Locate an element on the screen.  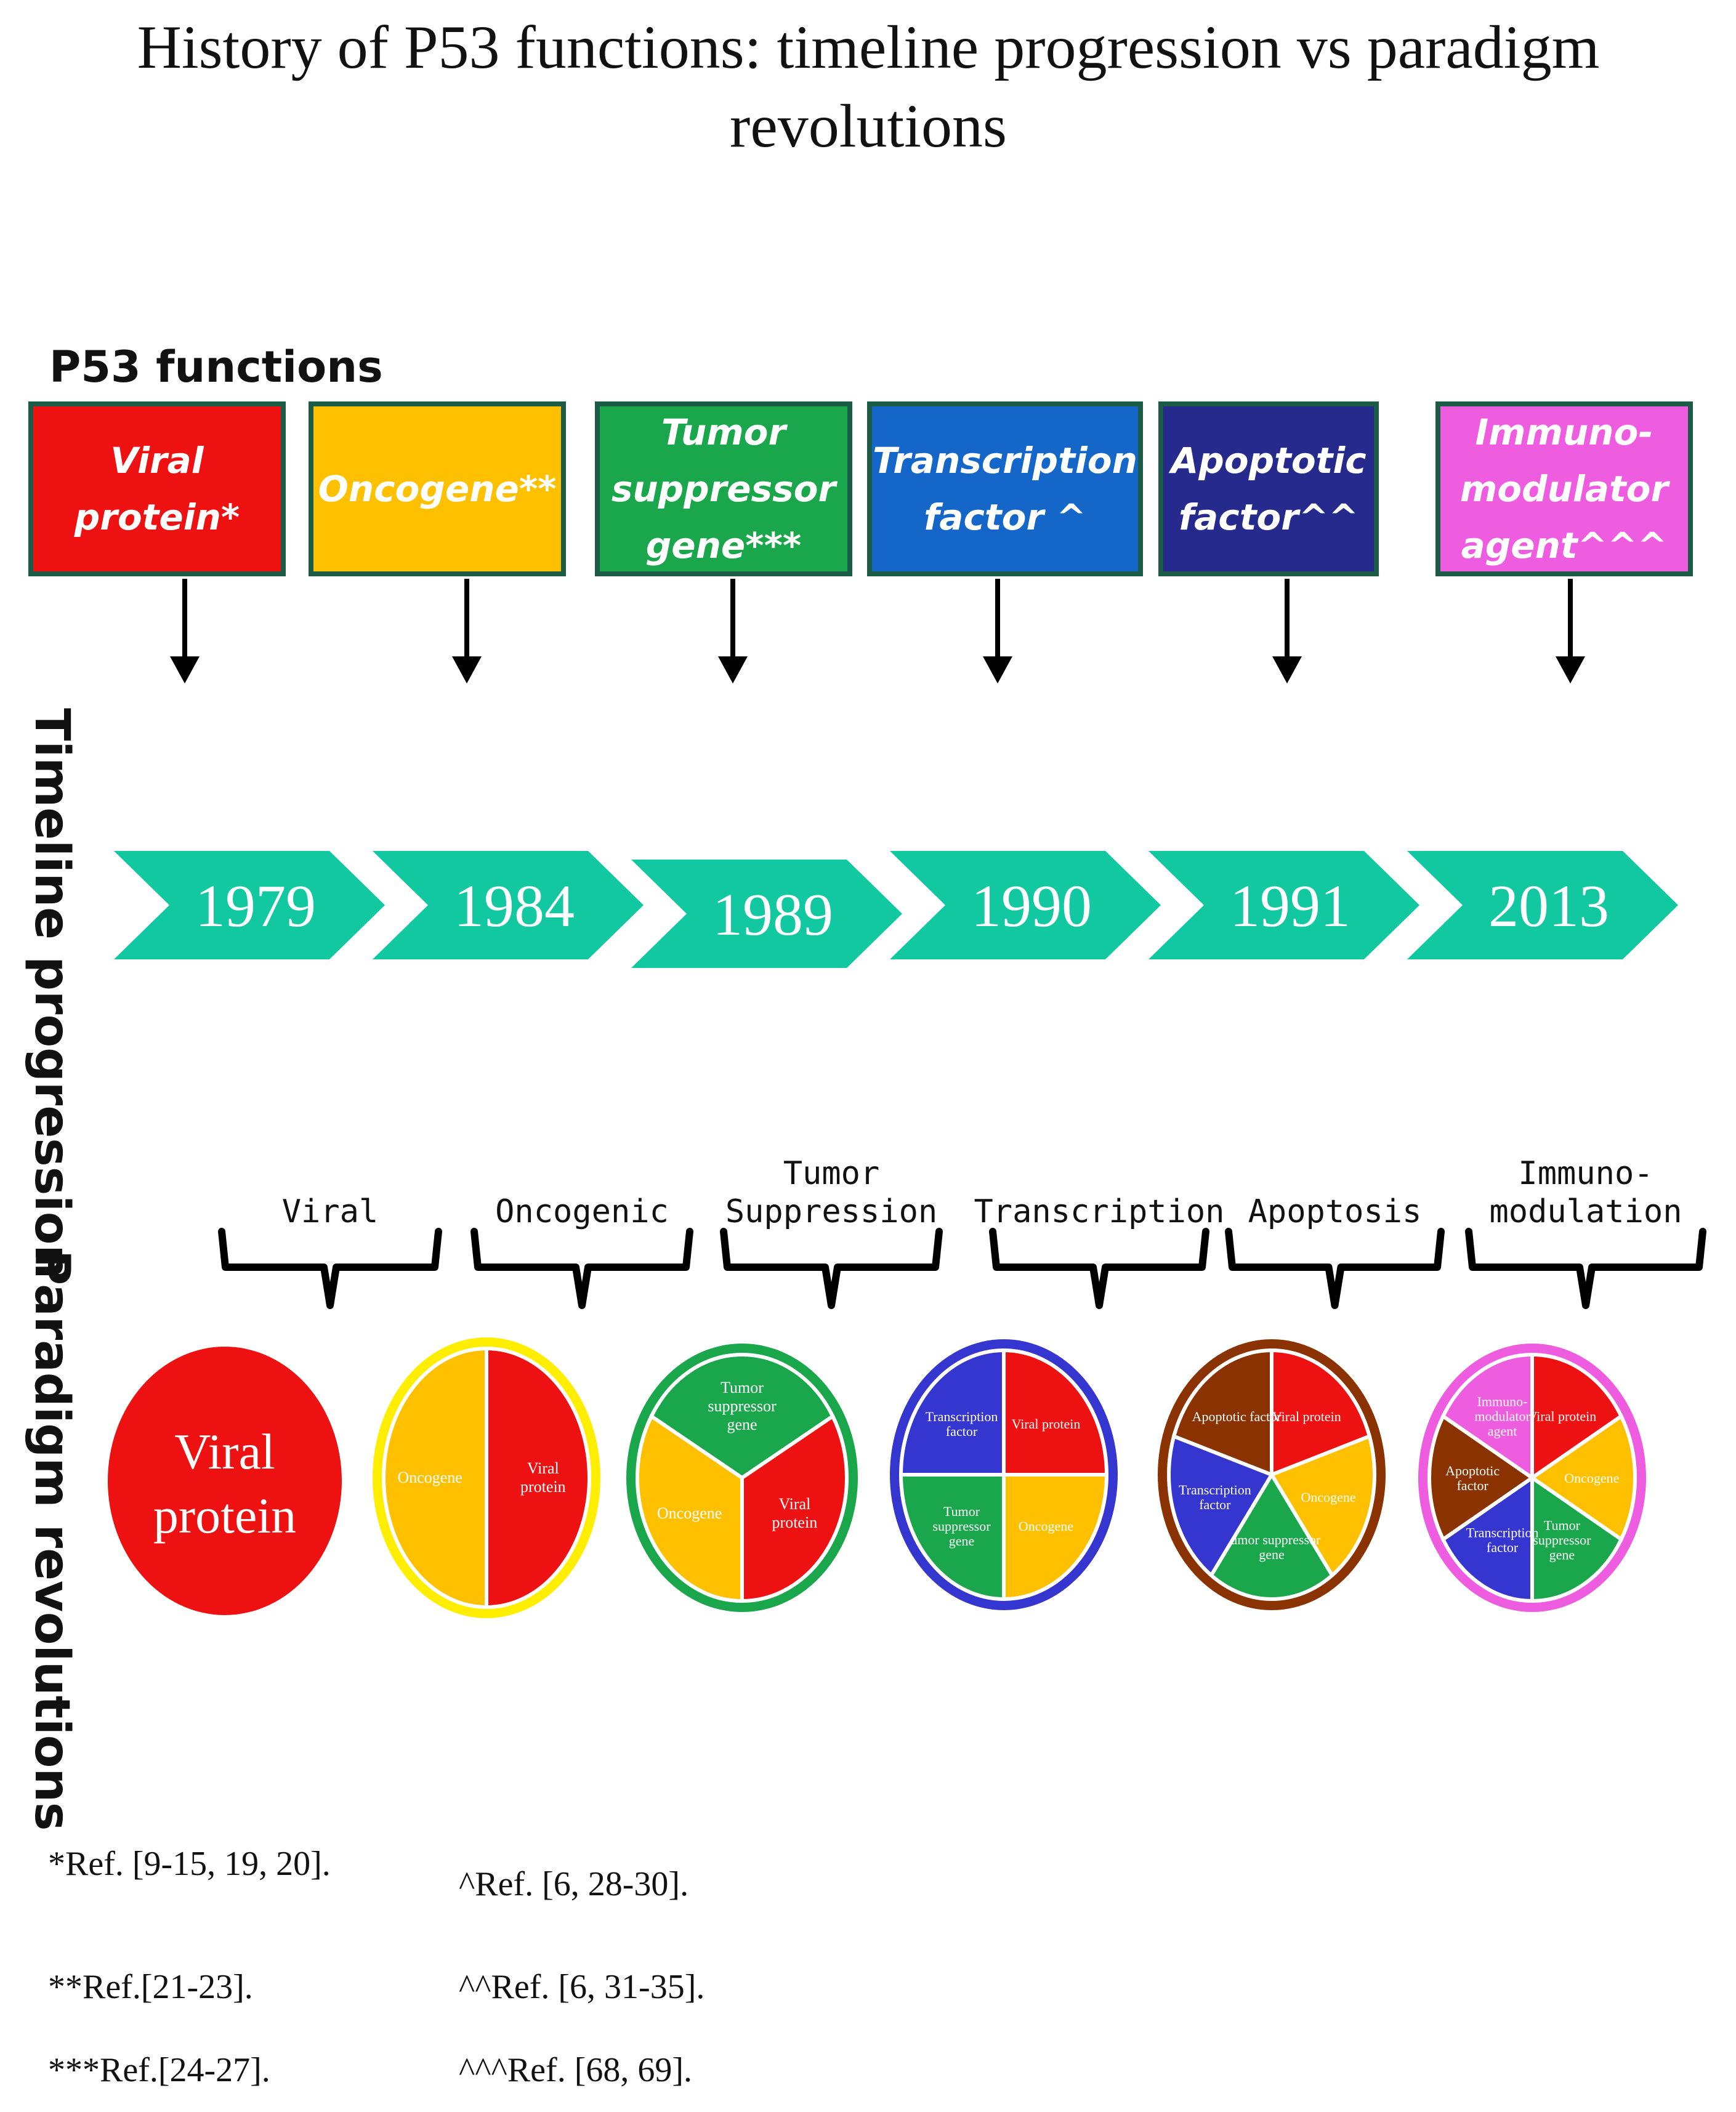
paradigm-pie: Viral protein is located at coordinates (225, 1481).